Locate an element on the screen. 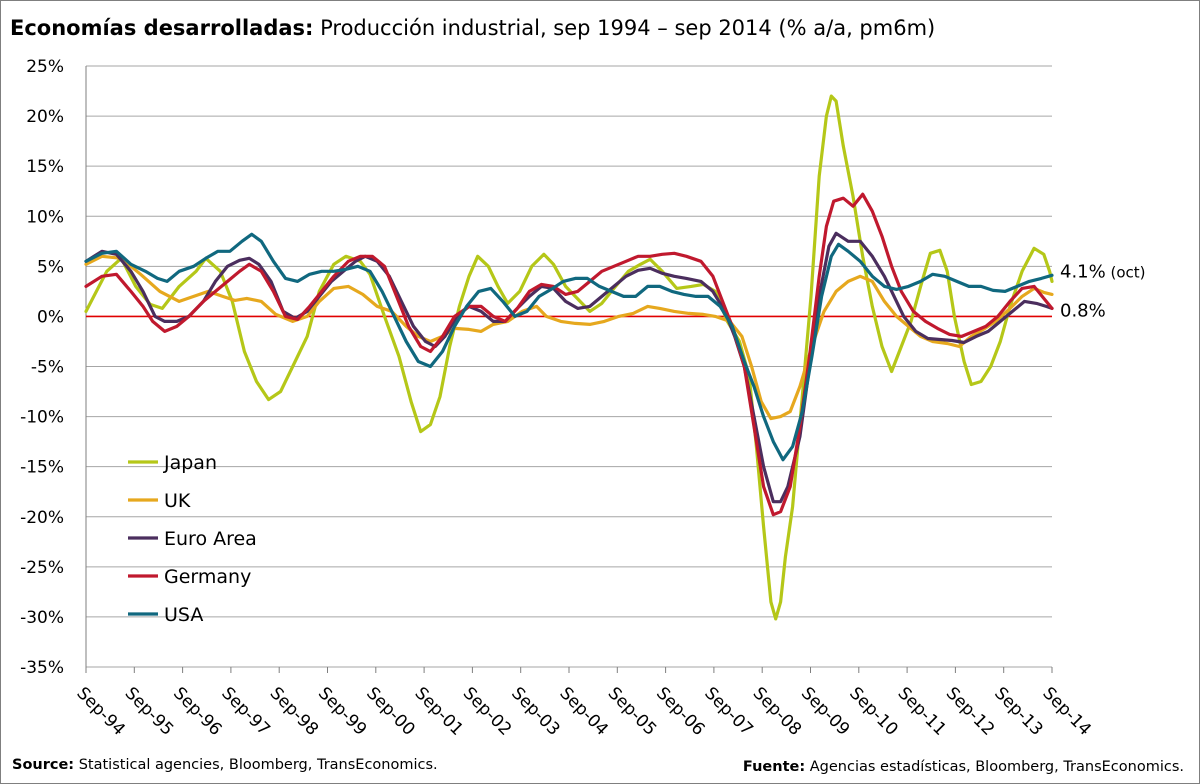 The image size is (1200, 784). y-tick-label: 15% is located at coordinates (45, 167).